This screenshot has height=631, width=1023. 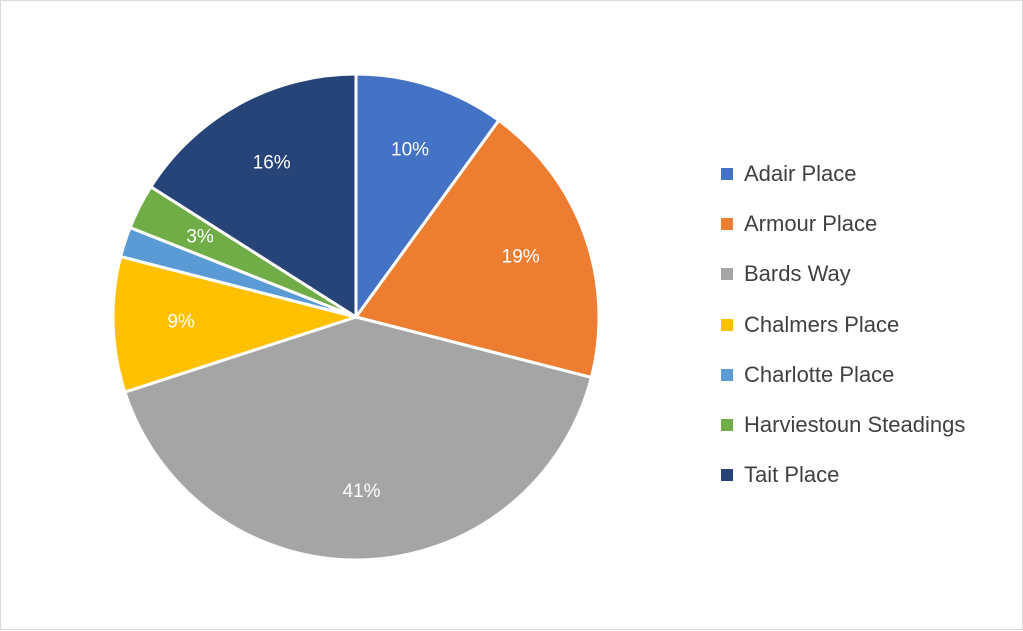 What do you see at coordinates (792, 475) in the screenshot?
I see `legend-label: Tait Place` at bounding box center [792, 475].